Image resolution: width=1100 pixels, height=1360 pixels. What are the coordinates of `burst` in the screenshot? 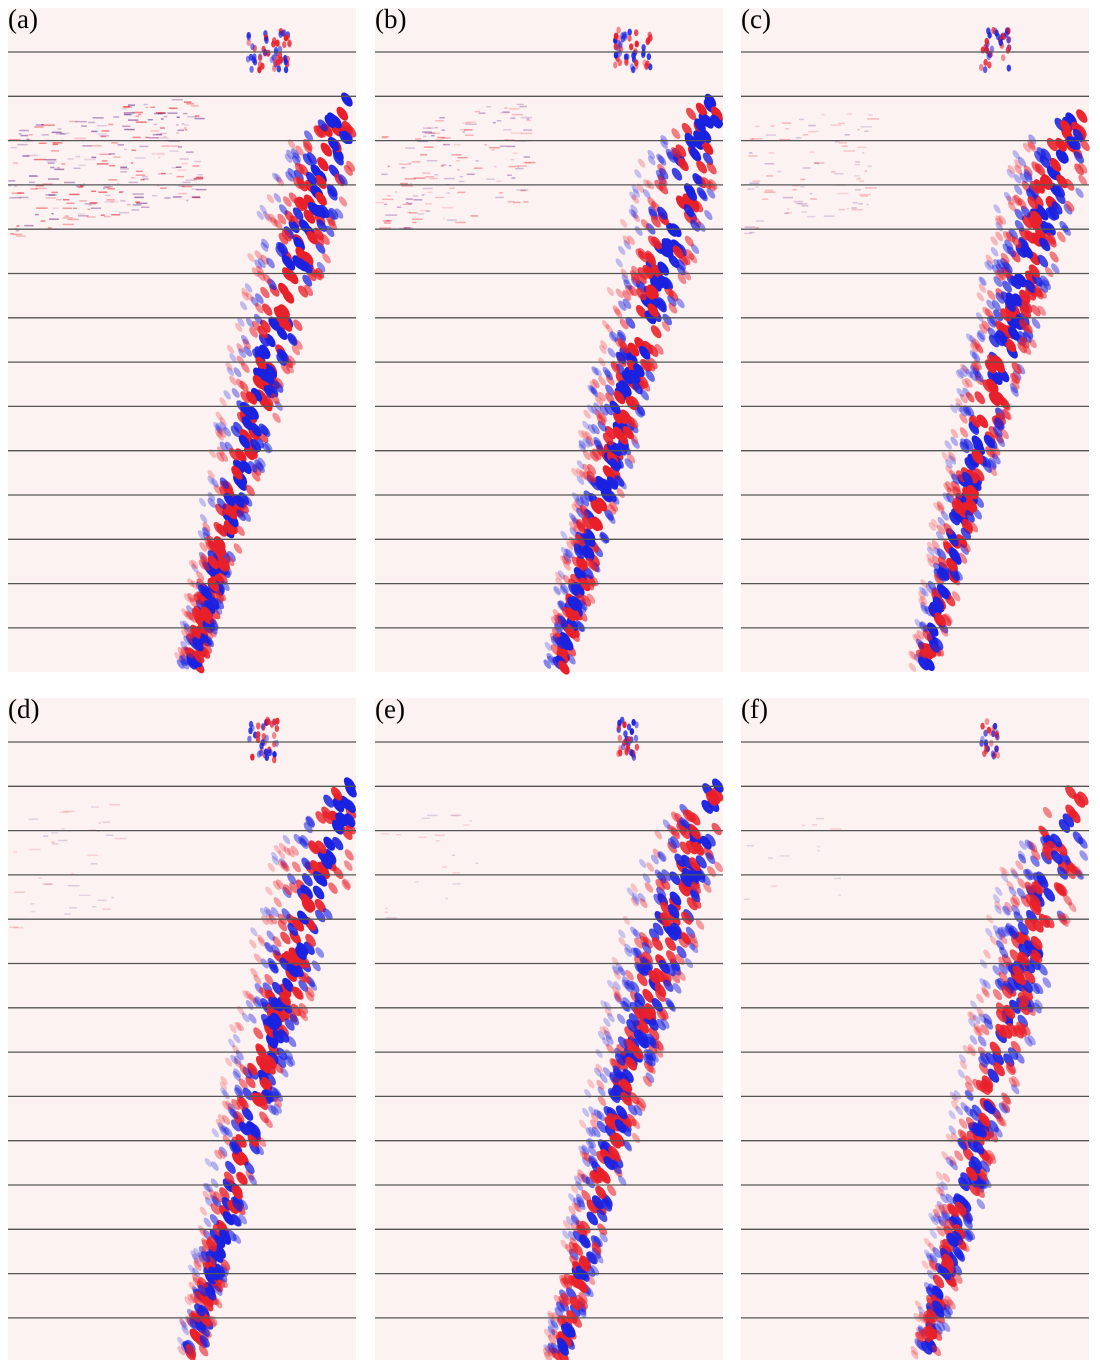 It's located at (629, 727).